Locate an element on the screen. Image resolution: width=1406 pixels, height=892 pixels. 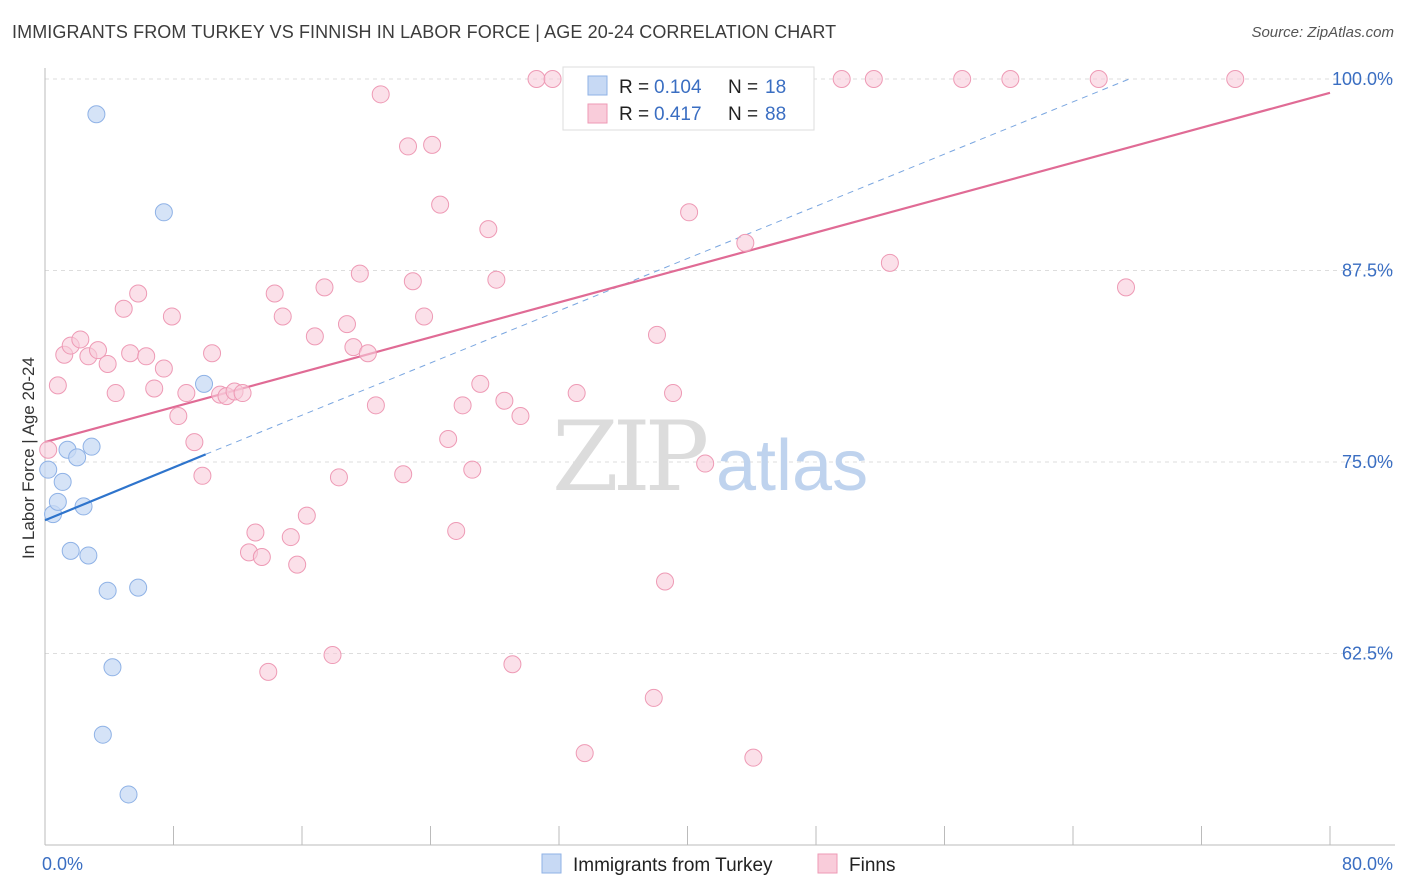
legend-turkey-n-value: 18 is located at coordinates (775, 87).